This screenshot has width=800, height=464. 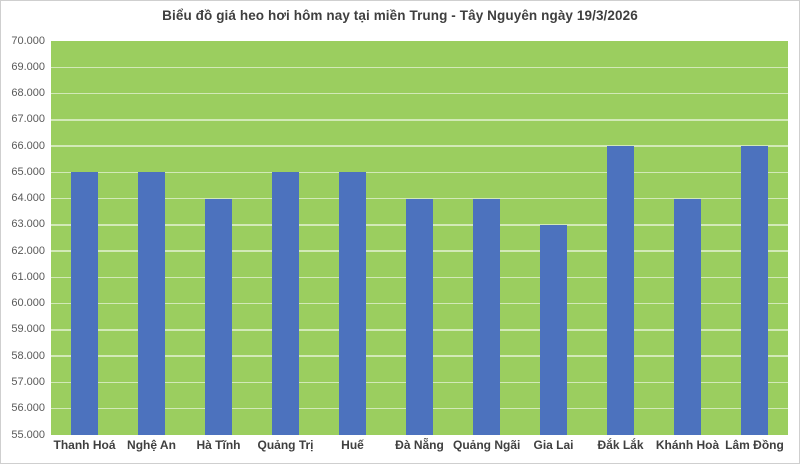 What do you see at coordinates (28, 66) in the screenshot?
I see `y-tick-label: 69.000` at bounding box center [28, 66].